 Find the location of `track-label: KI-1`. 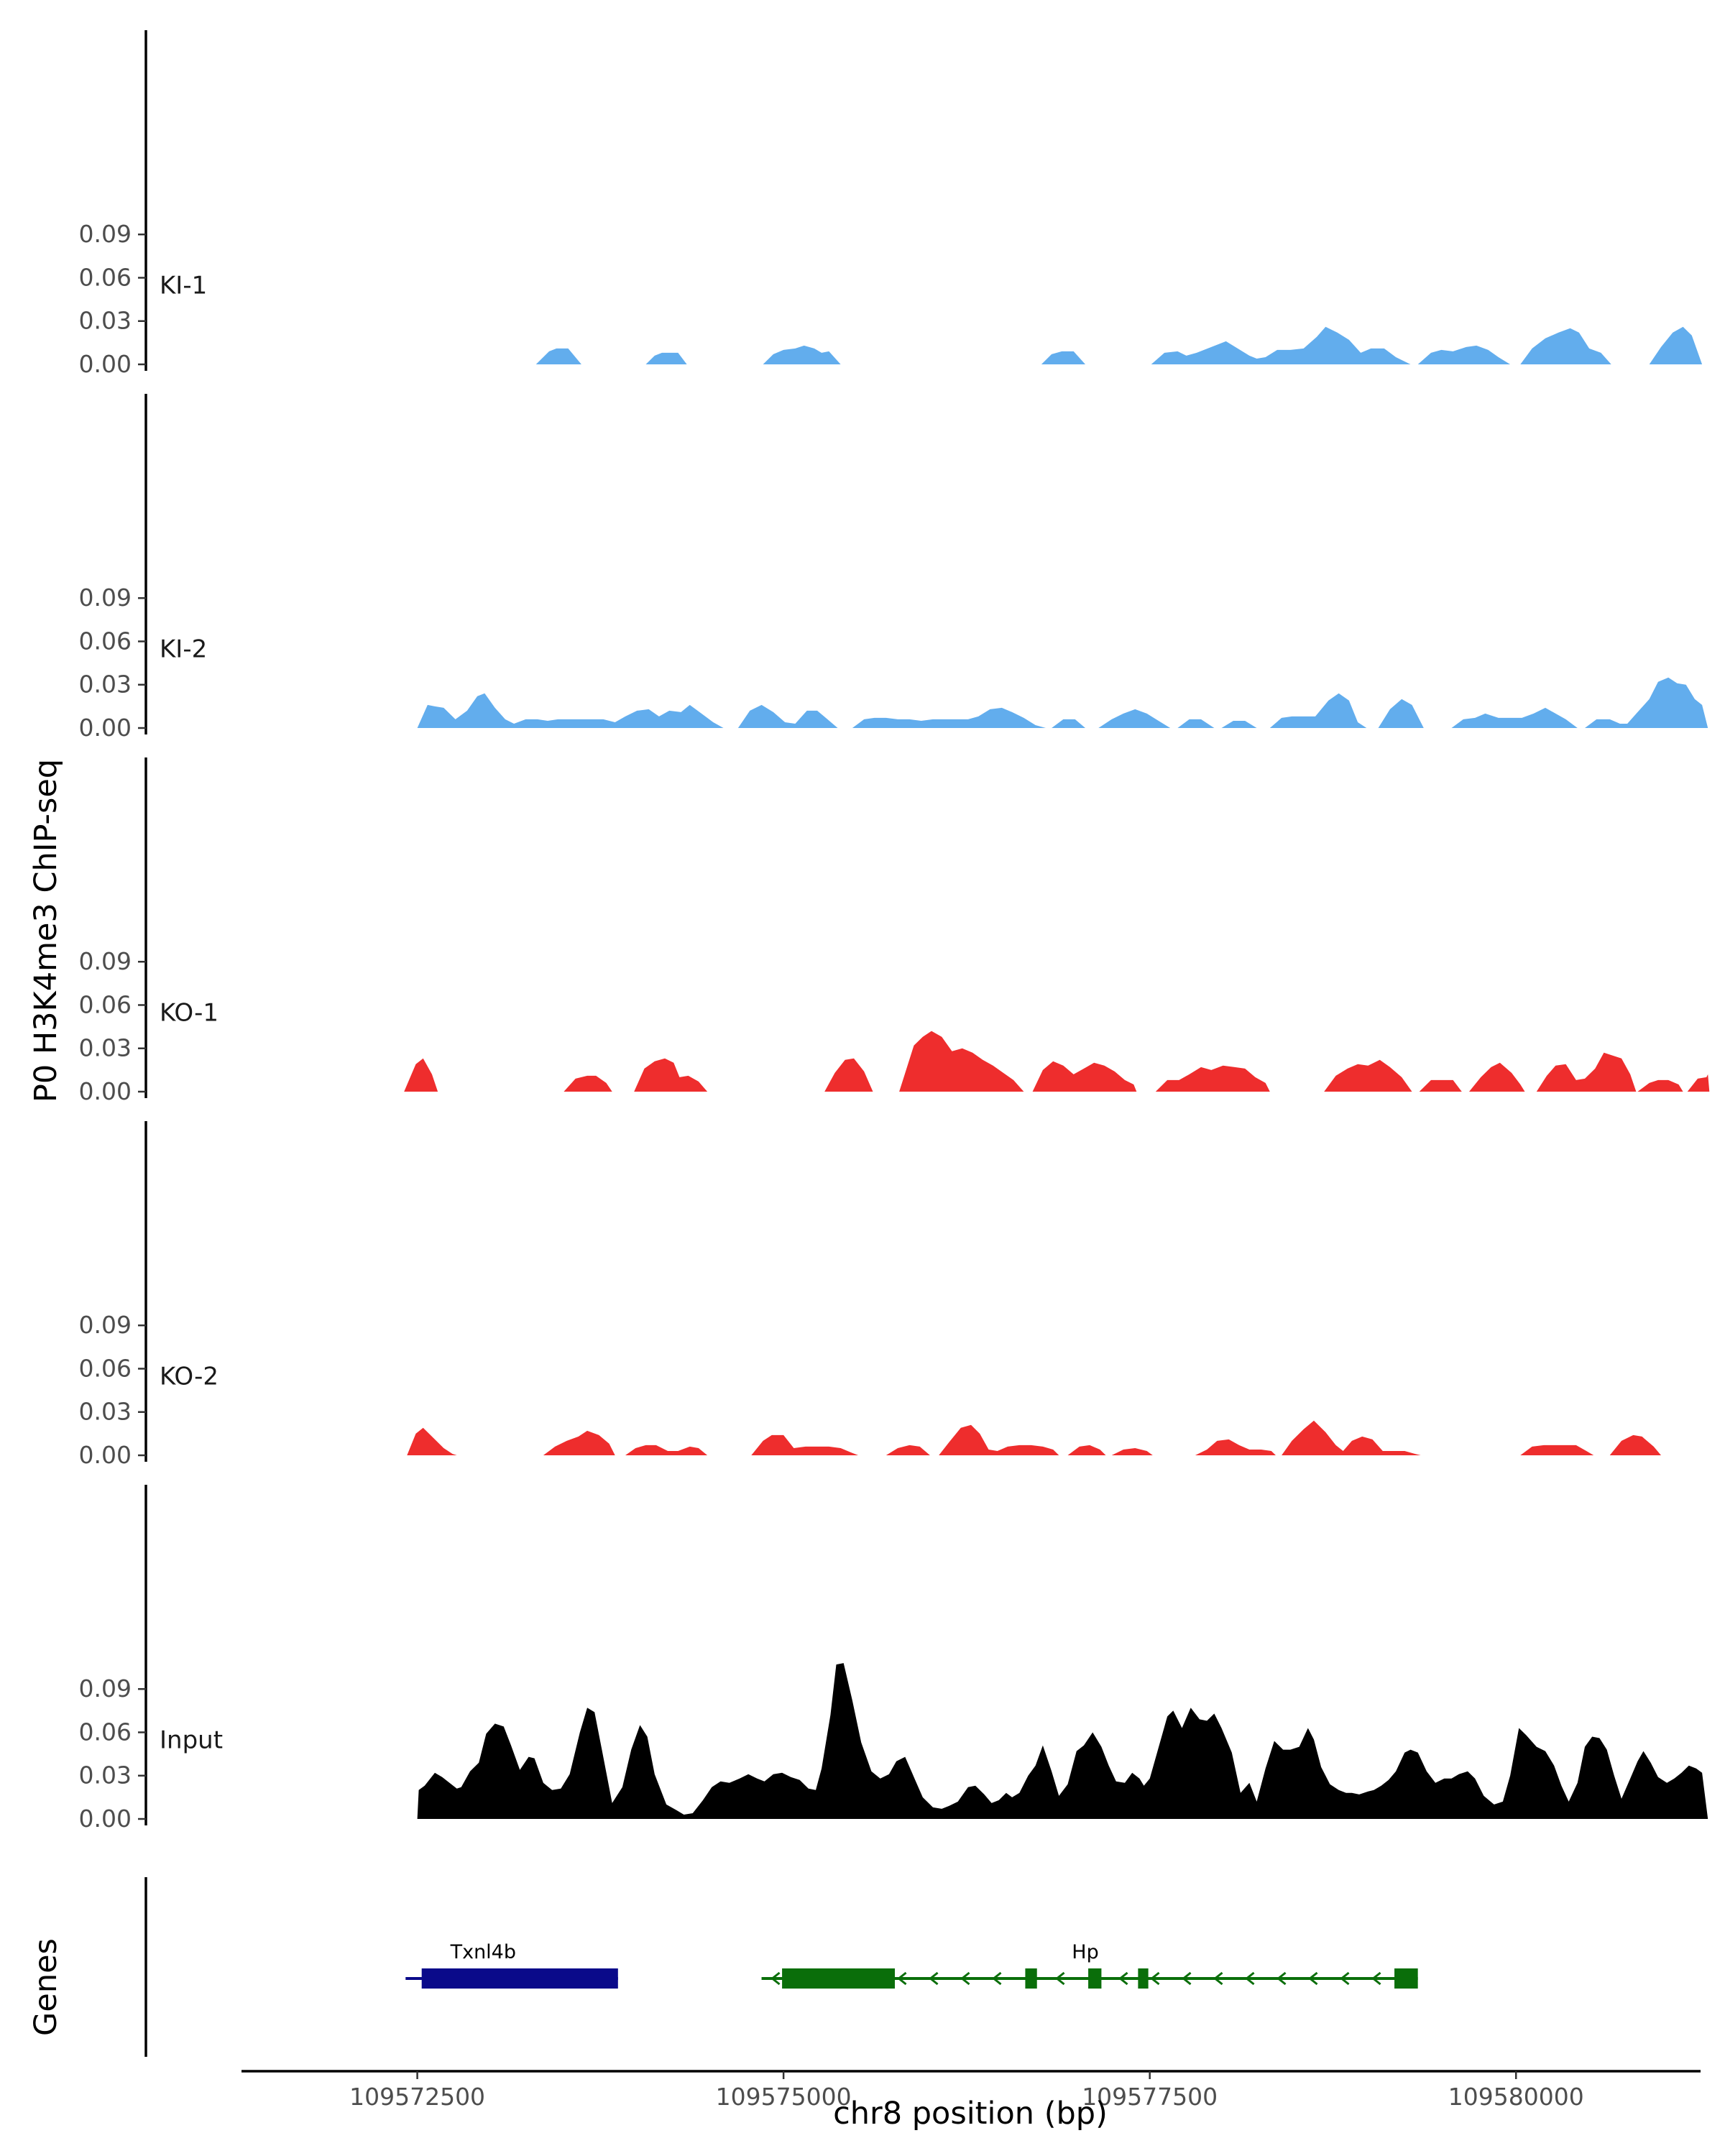

track-label: KI-1 is located at coordinates (183, 286).